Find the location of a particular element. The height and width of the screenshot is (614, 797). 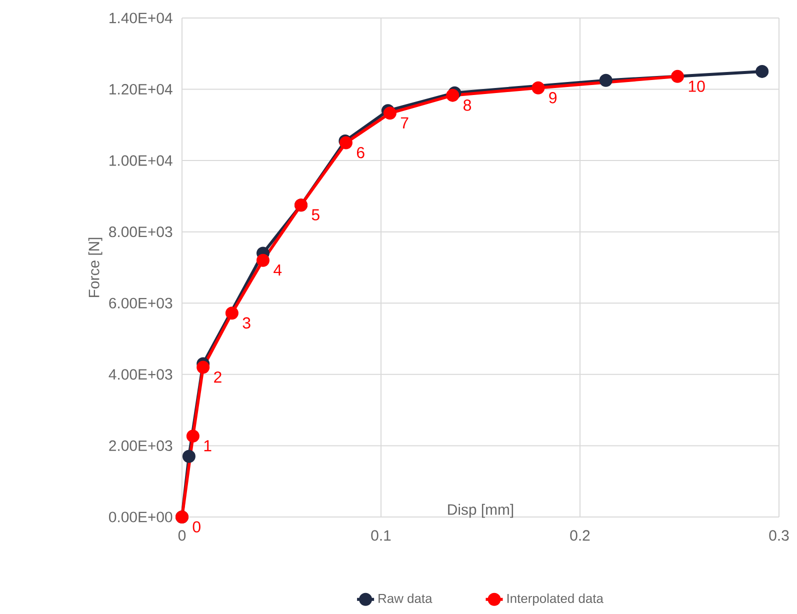

annotation: 6 is located at coordinates (360, 152).